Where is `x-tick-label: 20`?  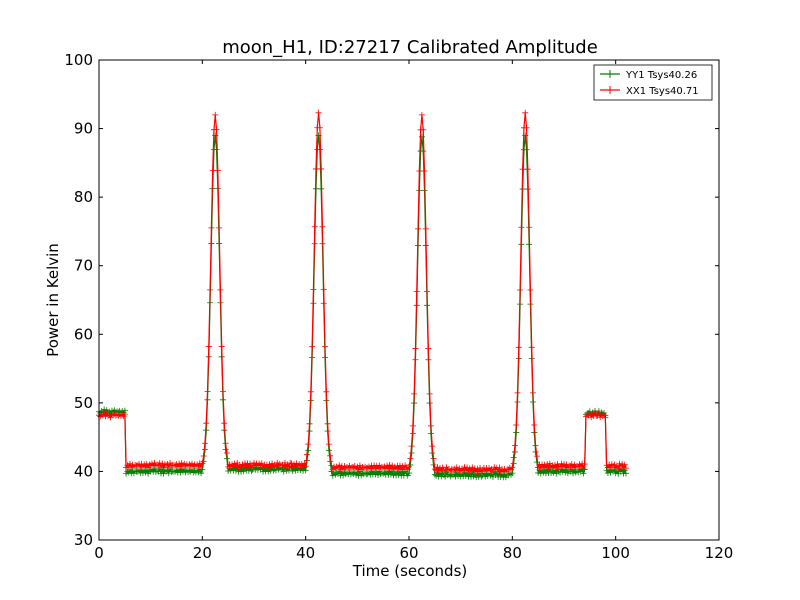
x-tick-label: 20 is located at coordinates (202, 553).